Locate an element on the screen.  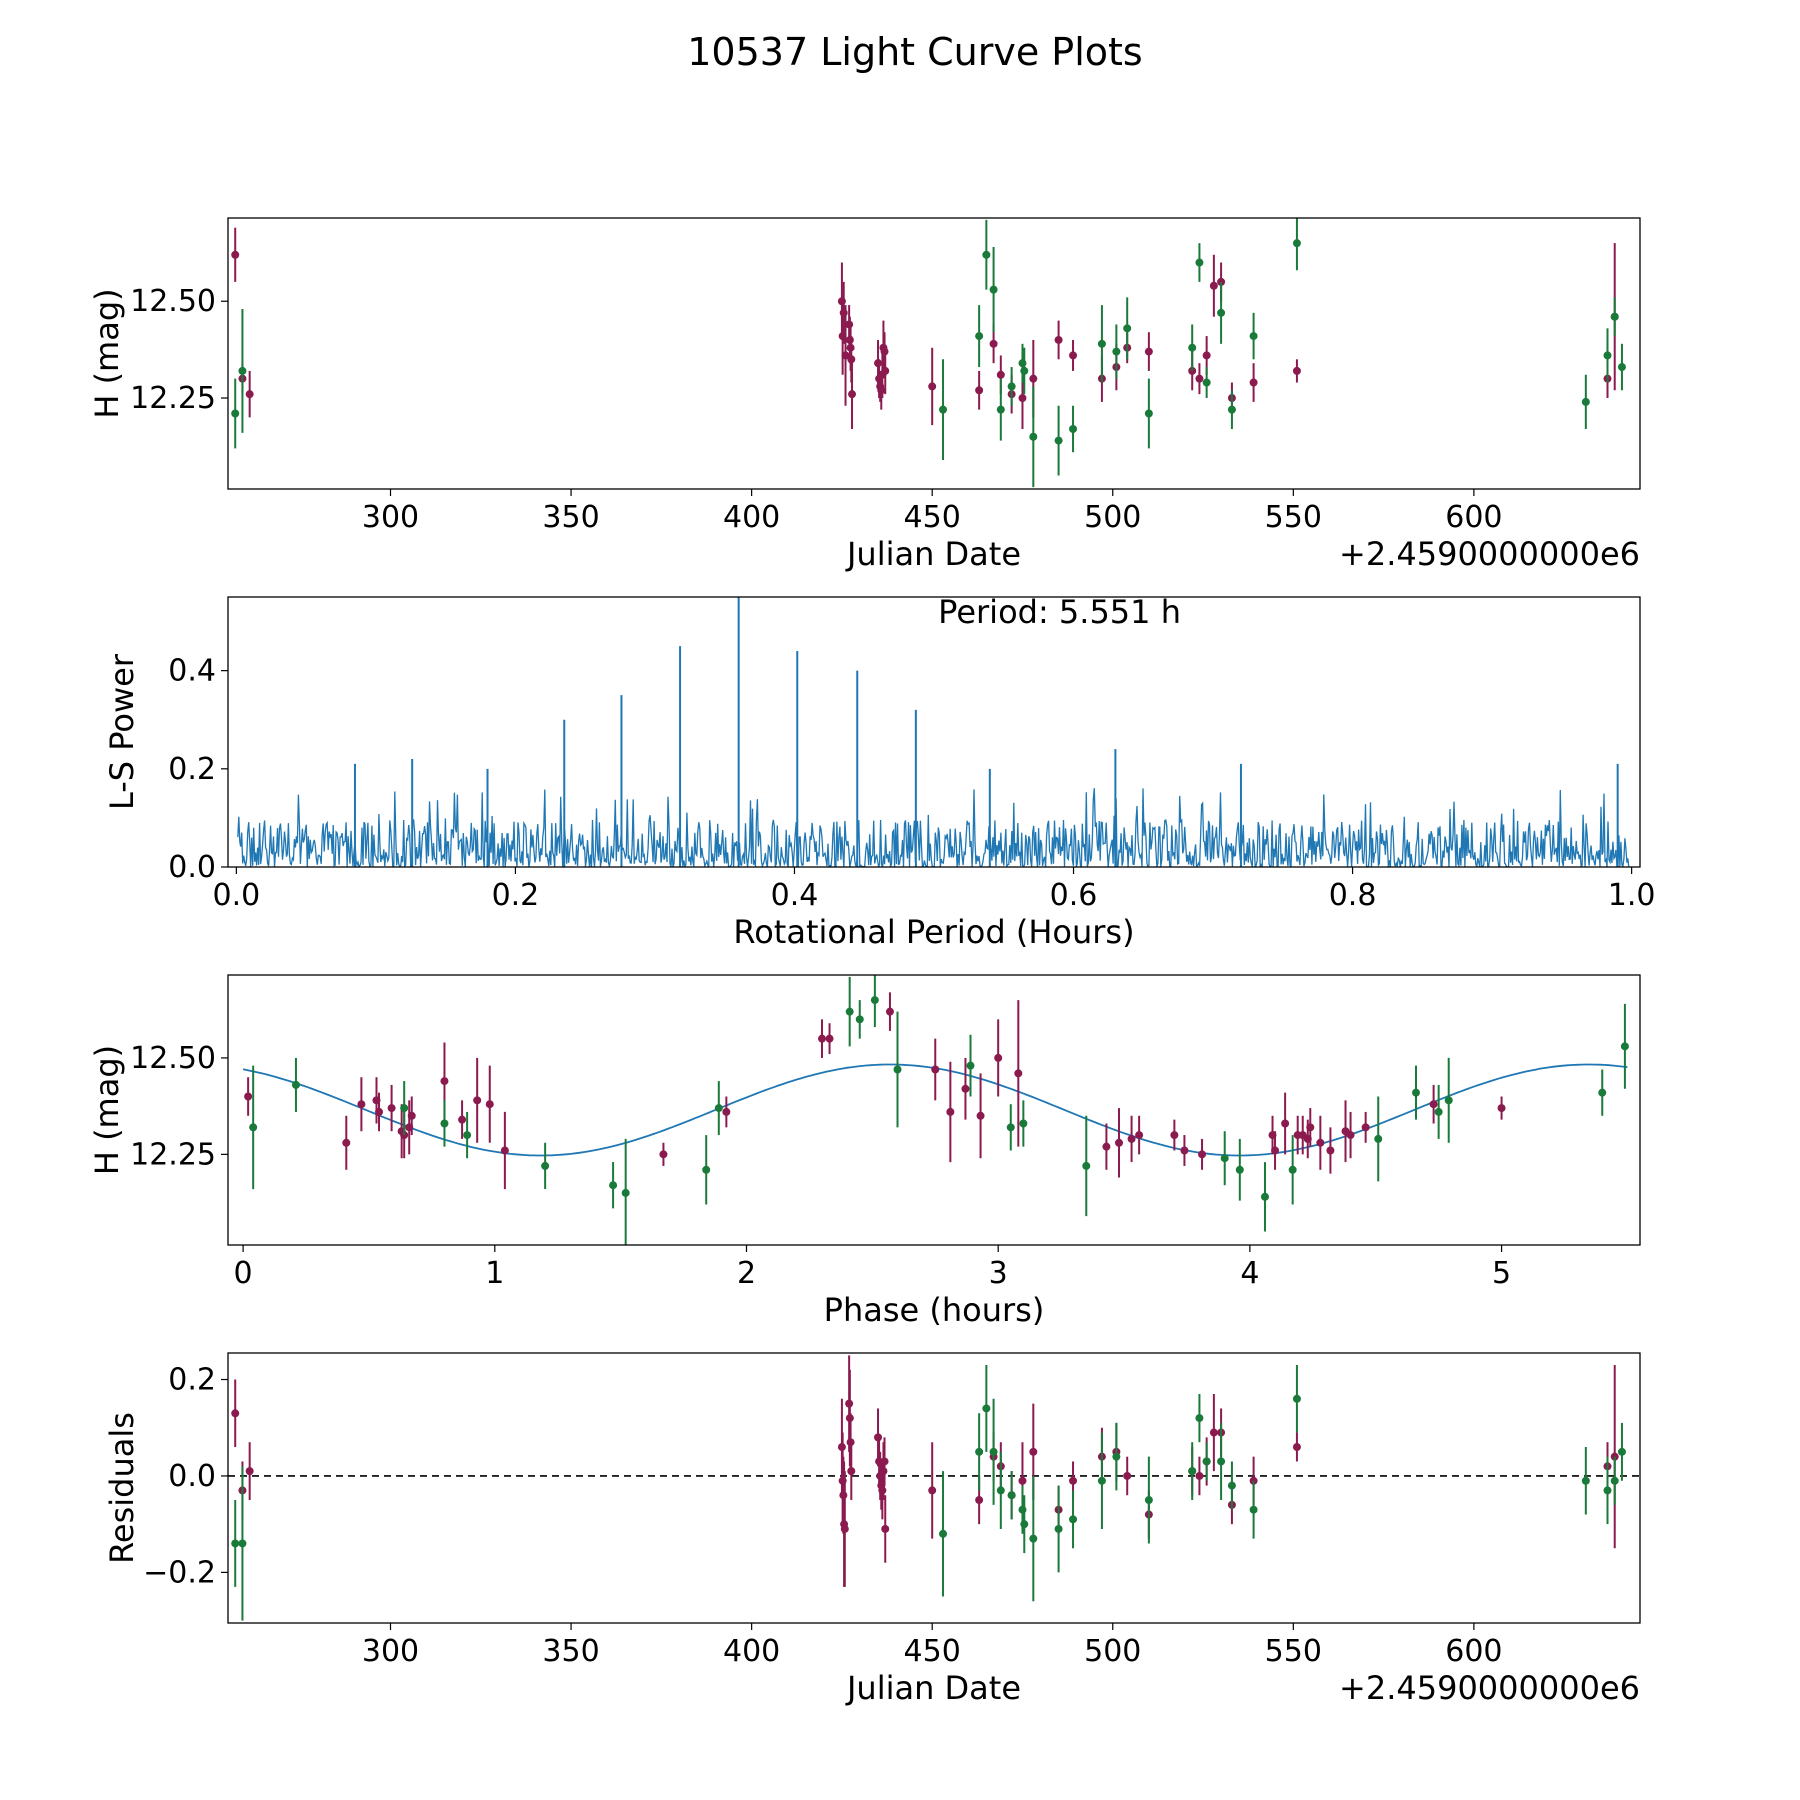
lightcurve-xlabel: Julian Date is located at coordinates (933, 554).